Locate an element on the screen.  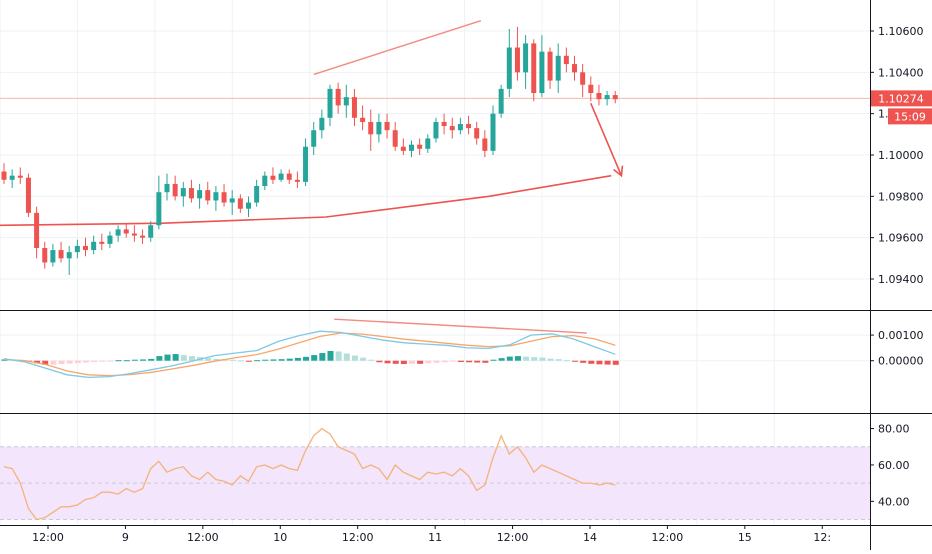
time-axis-label: 9 is located at coordinates (125, 537).